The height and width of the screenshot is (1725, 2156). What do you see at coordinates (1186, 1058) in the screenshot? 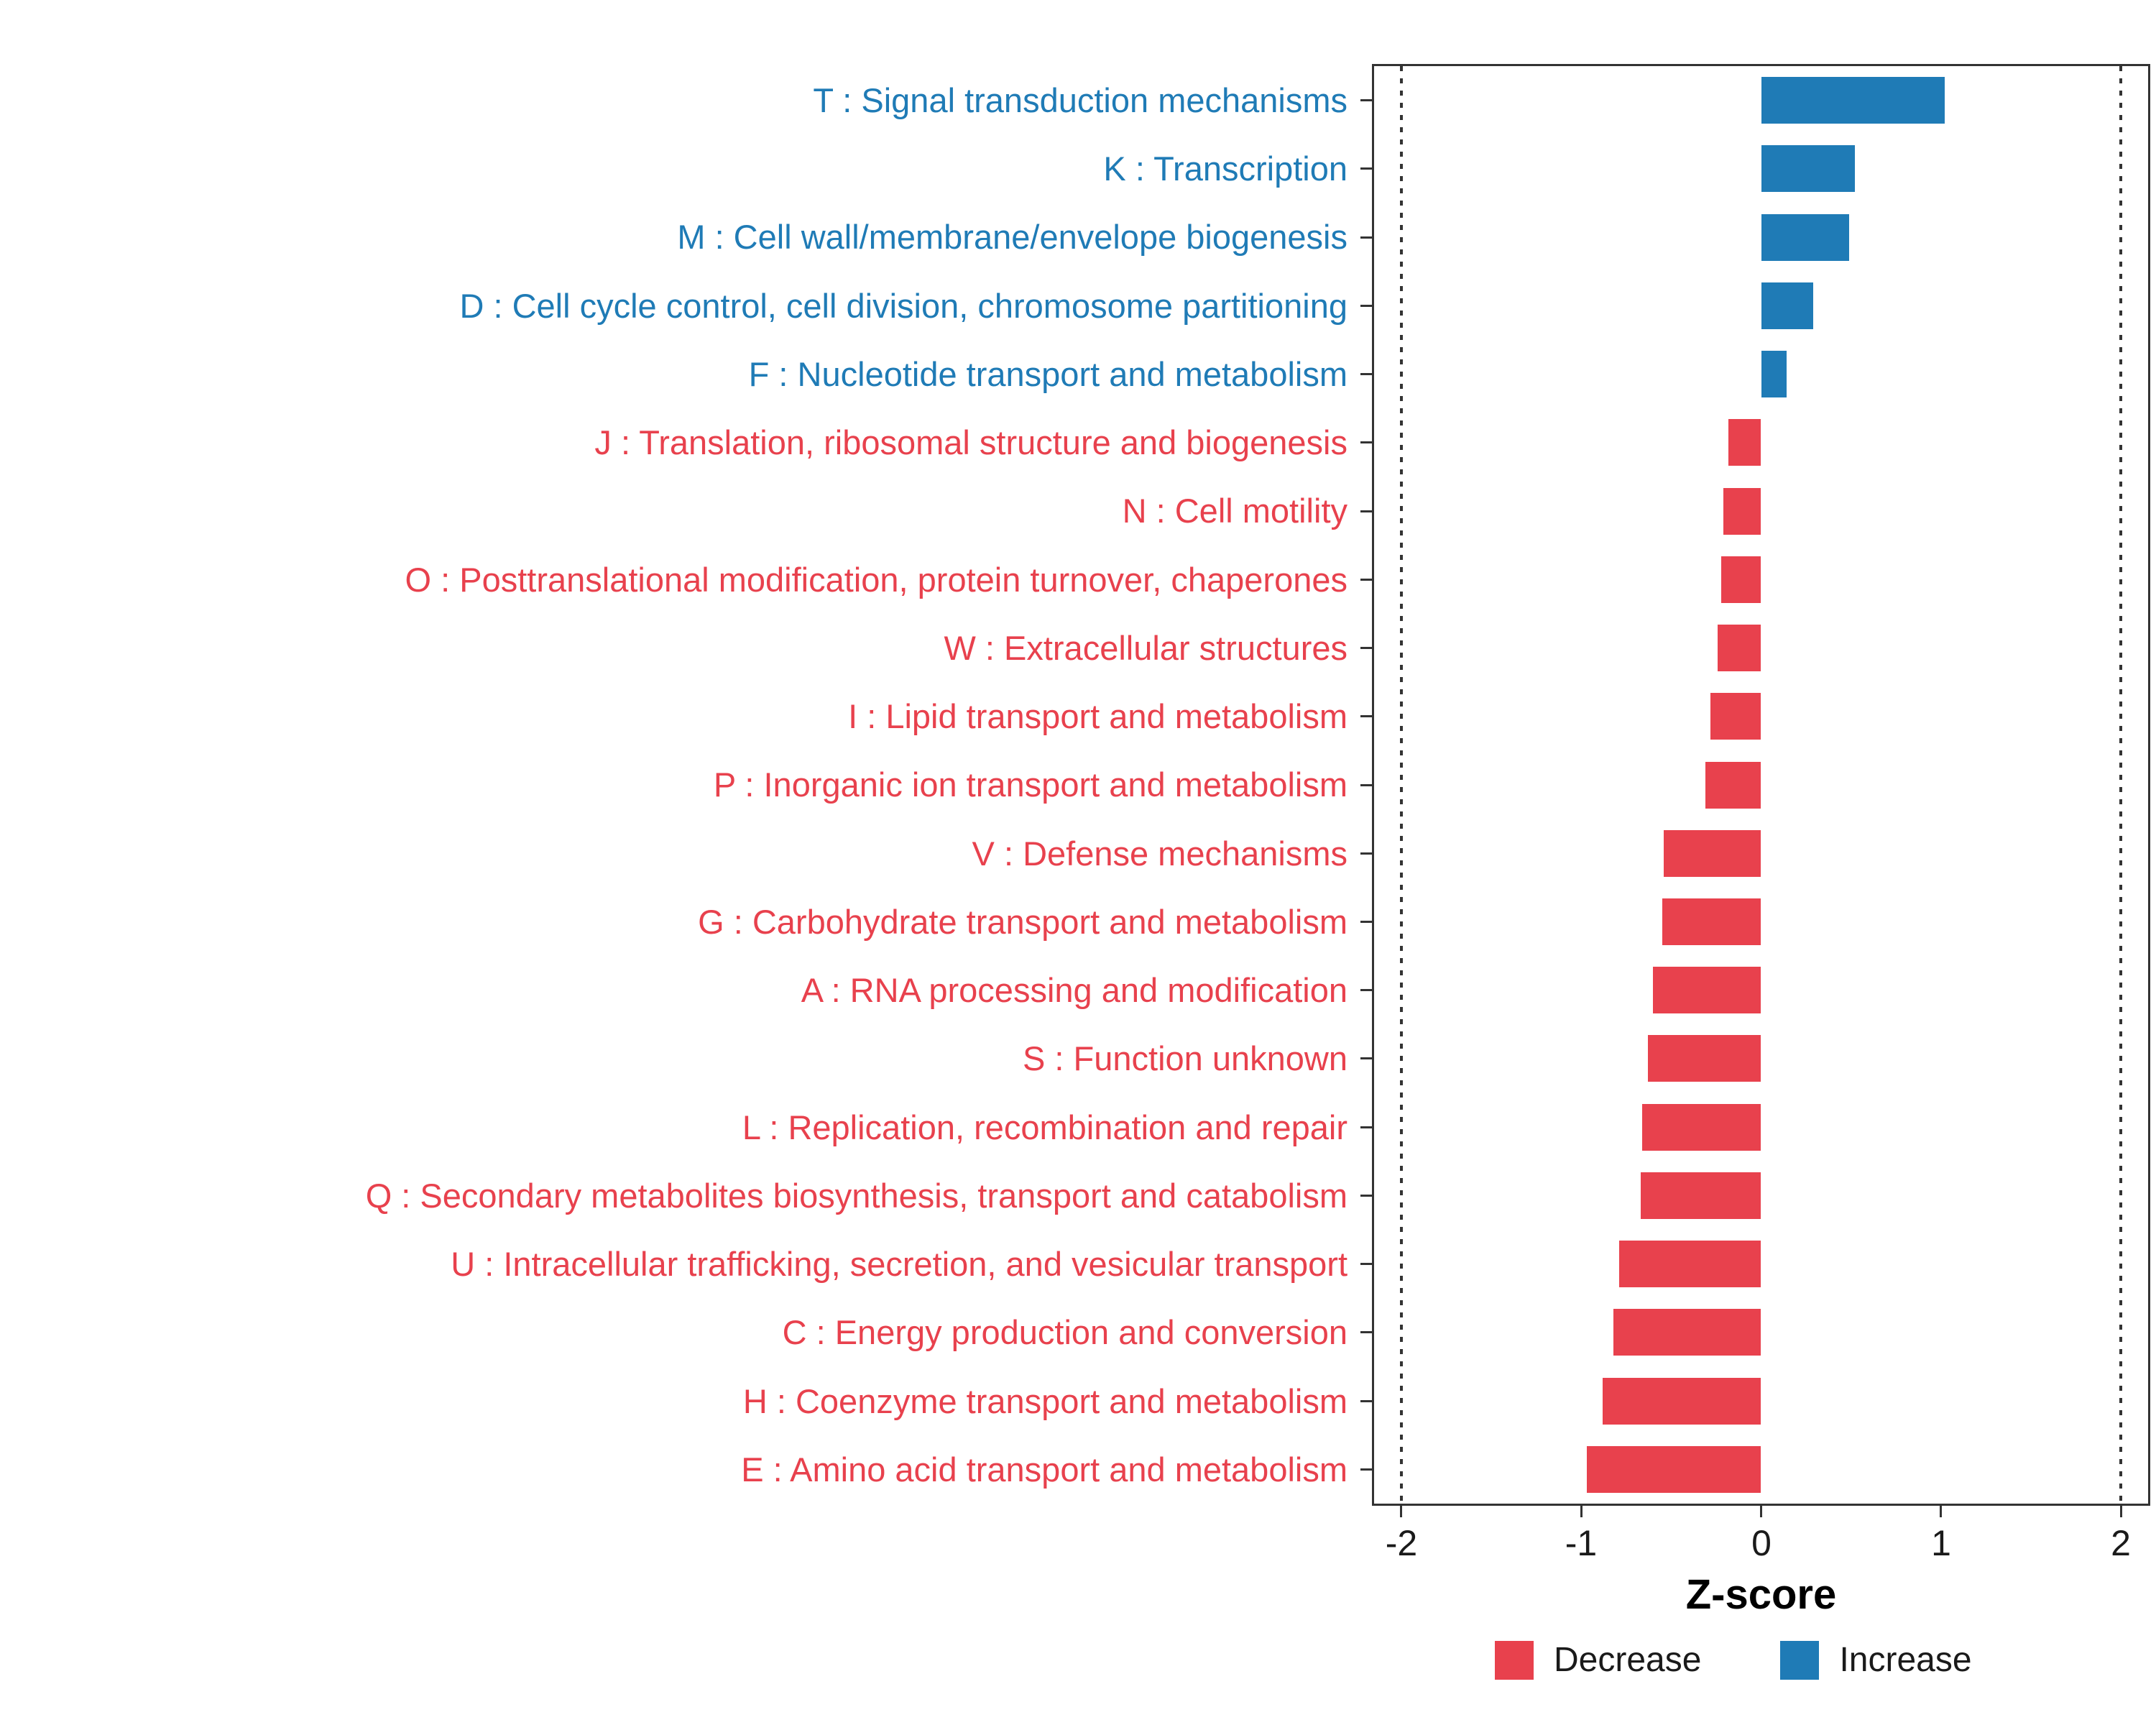
I see `category-label-S: S : Function unknown` at bounding box center [1186, 1058].